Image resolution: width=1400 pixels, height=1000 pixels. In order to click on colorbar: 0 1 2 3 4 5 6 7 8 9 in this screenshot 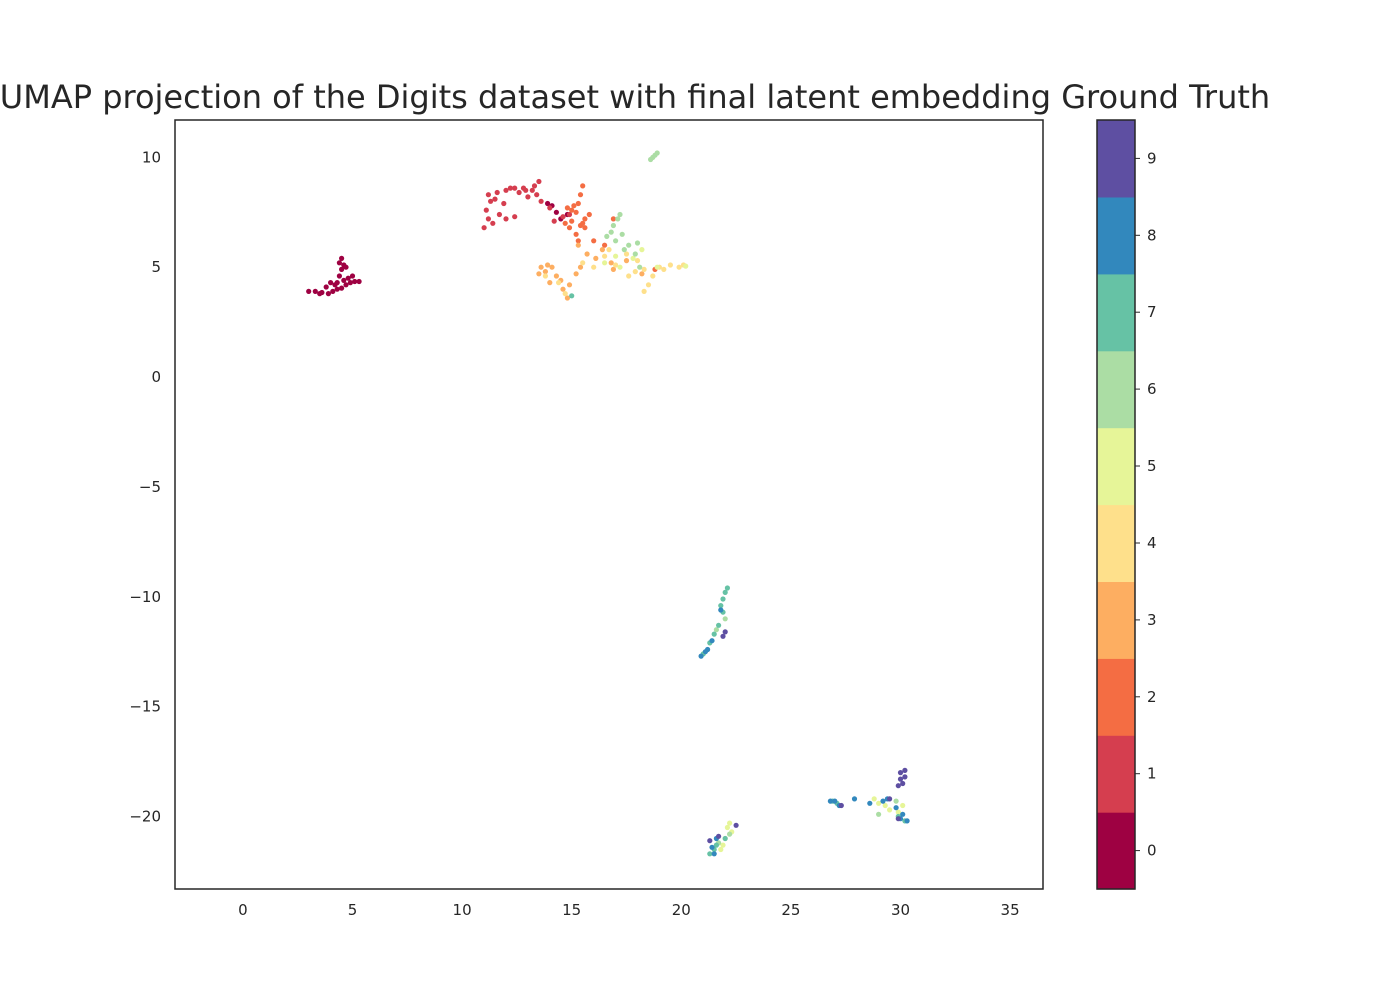, I will do `click(1126, 504)`.